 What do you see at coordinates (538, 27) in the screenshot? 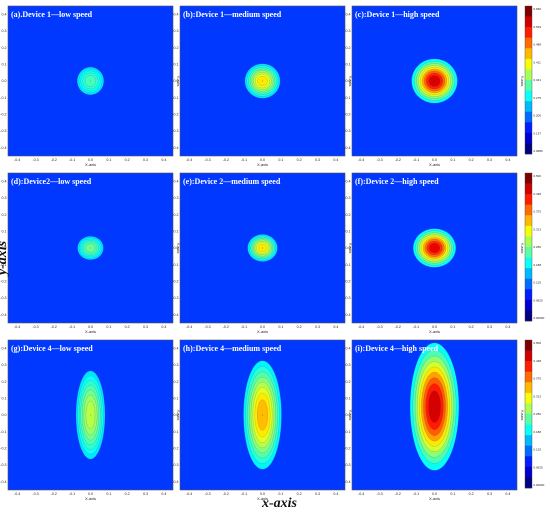
I see `colorbar-tick-label: 0.549` at bounding box center [538, 27].